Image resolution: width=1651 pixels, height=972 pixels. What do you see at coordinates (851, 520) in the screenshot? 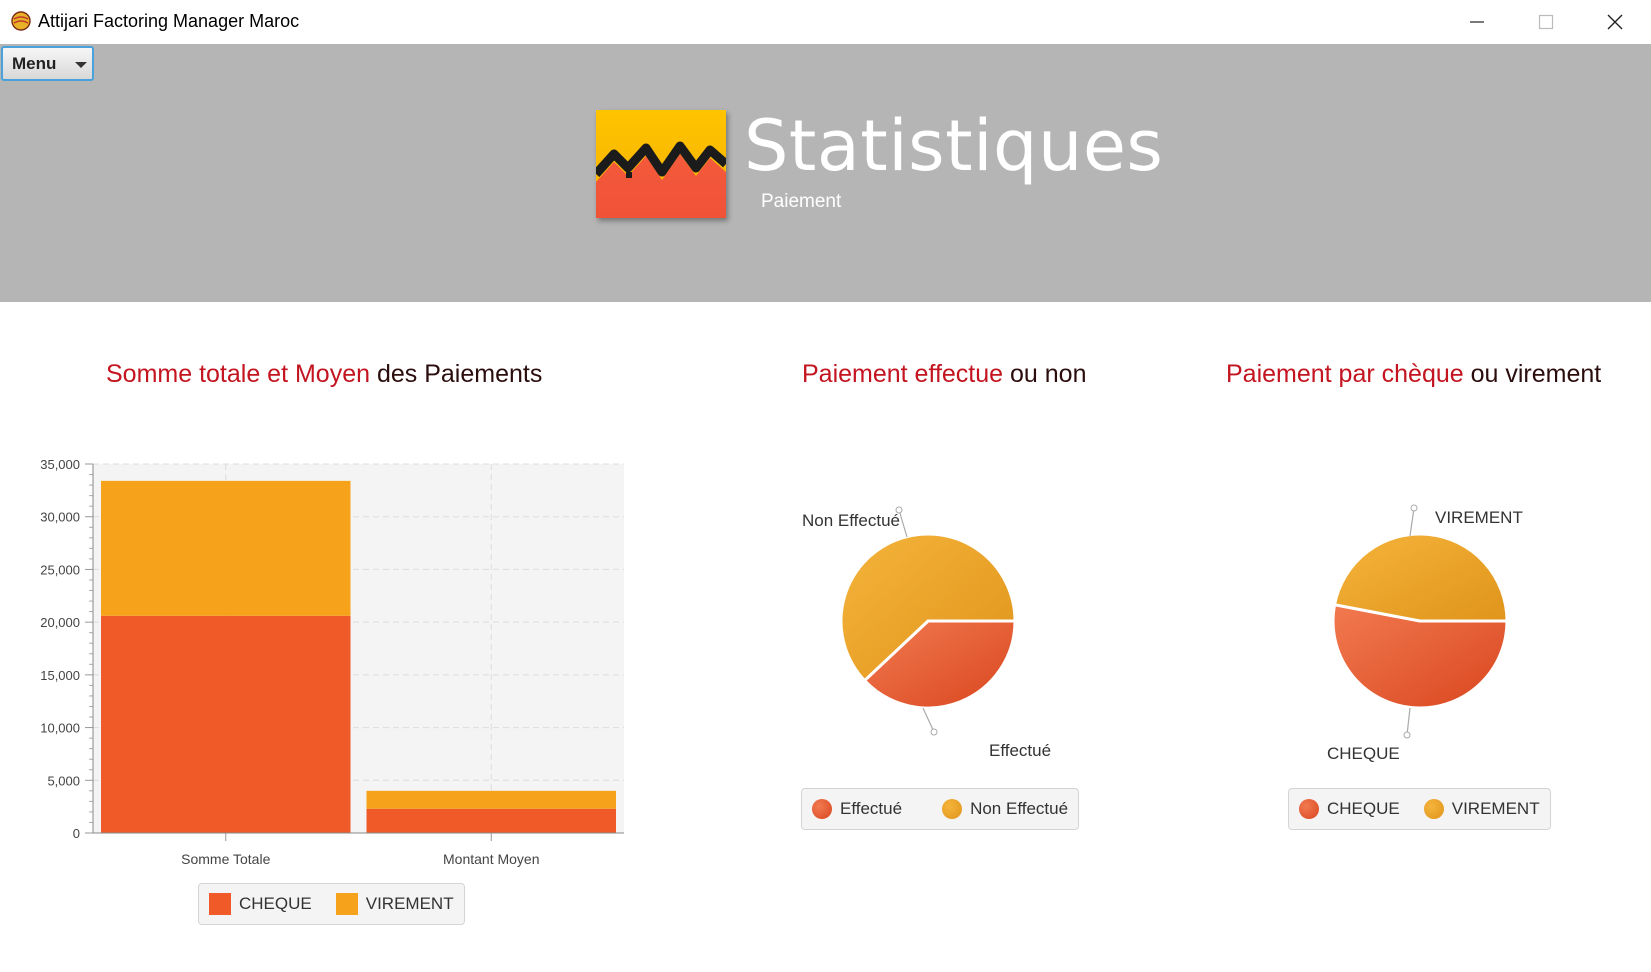
I see `pie1-label-non-effectue: Non Effectué` at bounding box center [851, 520].